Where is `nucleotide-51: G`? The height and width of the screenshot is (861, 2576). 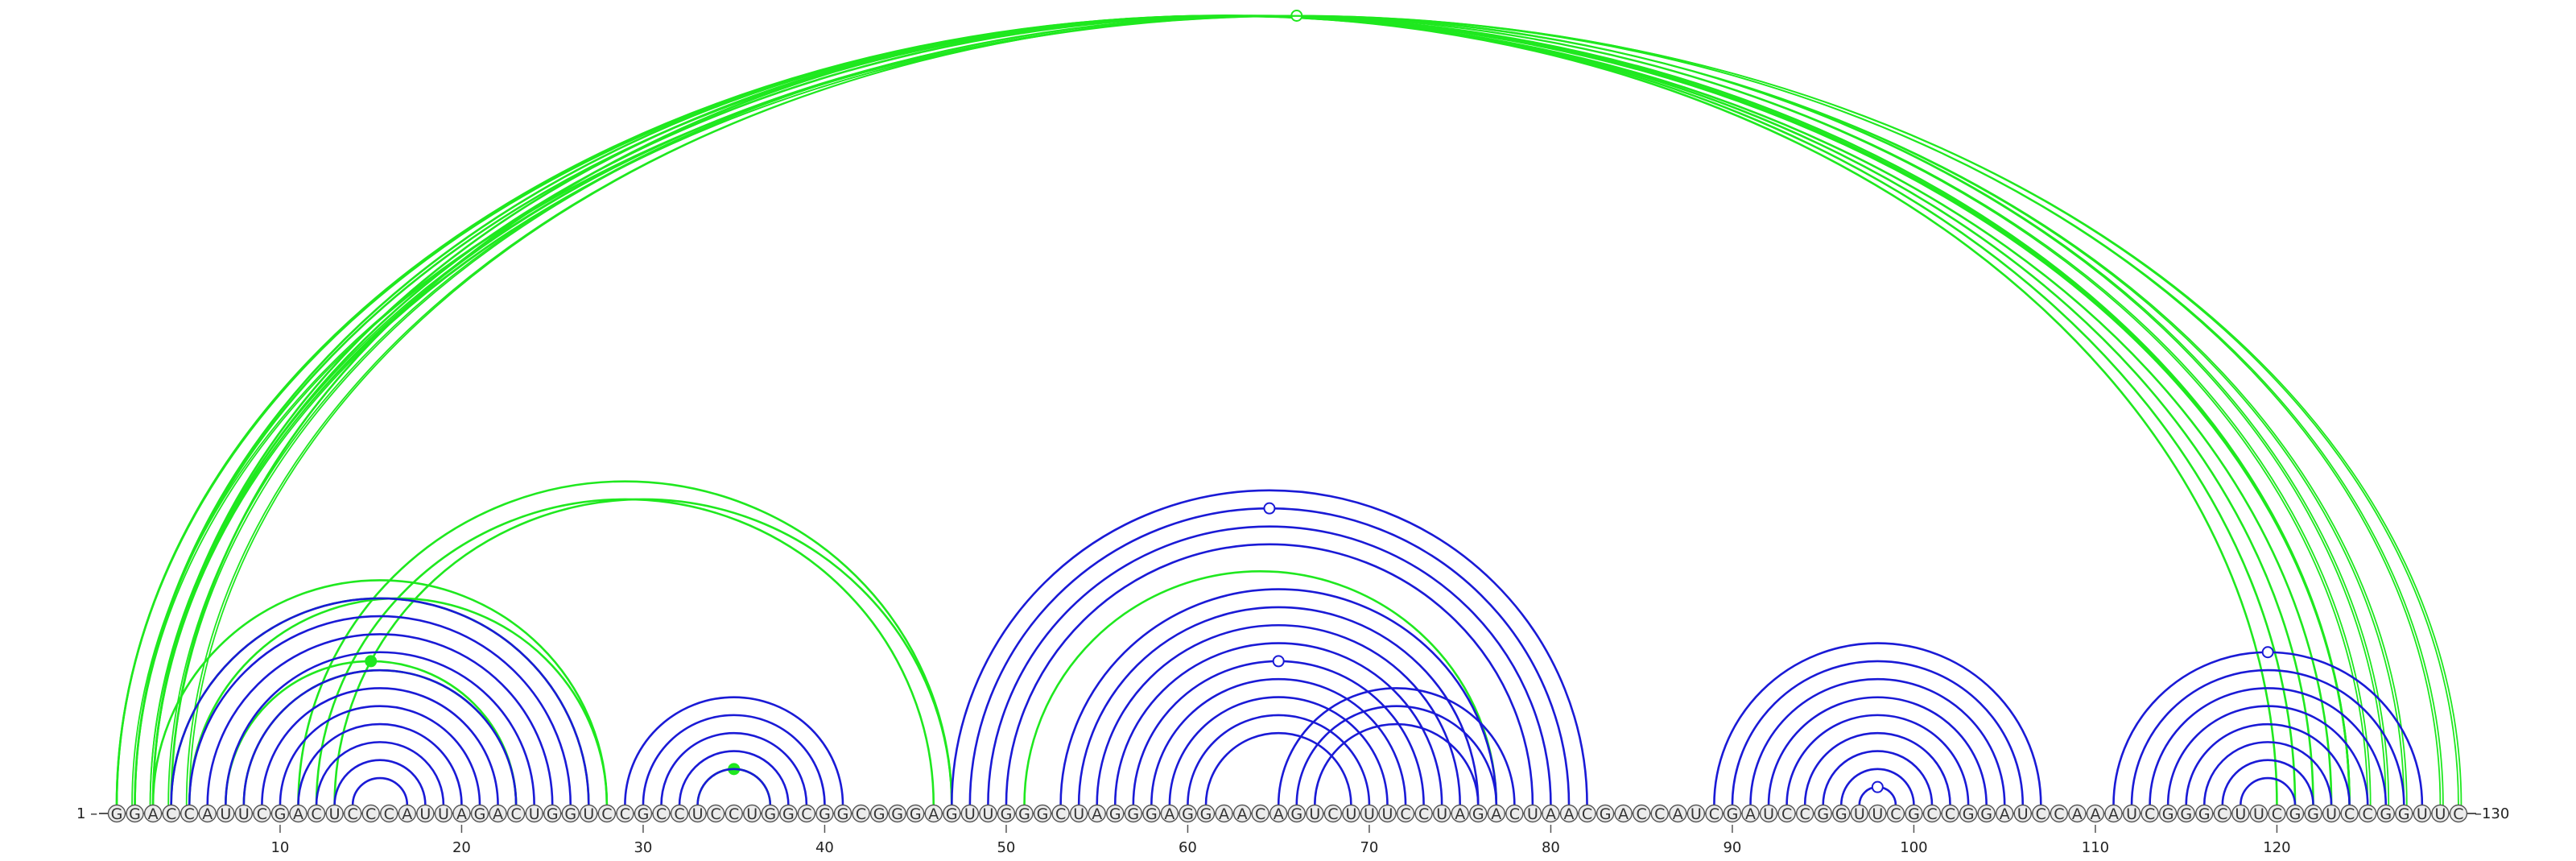 nucleotide-51: G is located at coordinates (1024, 813).